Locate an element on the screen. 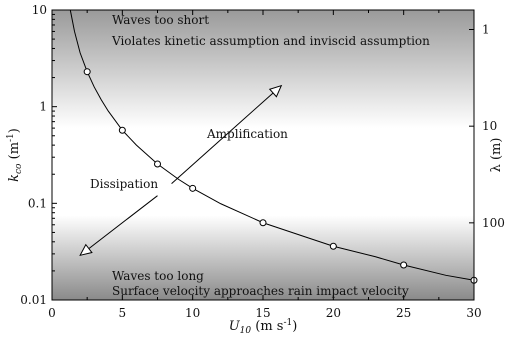 This screenshot has width=514, height=351. x-tick-label: 15 is located at coordinates (262, 313).